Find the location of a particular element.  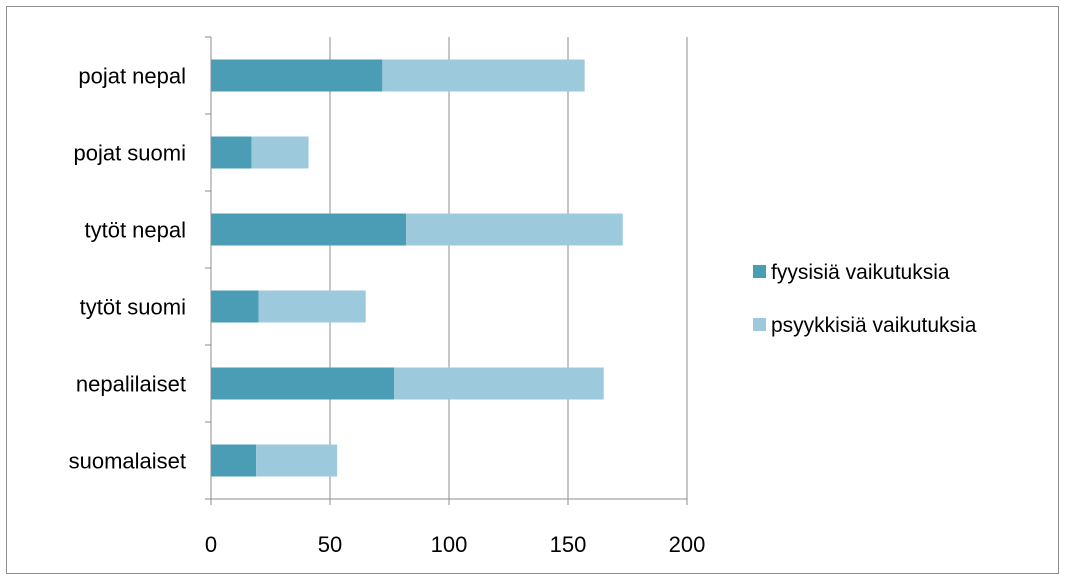

category-label: nepalilaiset is located at coordinates (131, 384).